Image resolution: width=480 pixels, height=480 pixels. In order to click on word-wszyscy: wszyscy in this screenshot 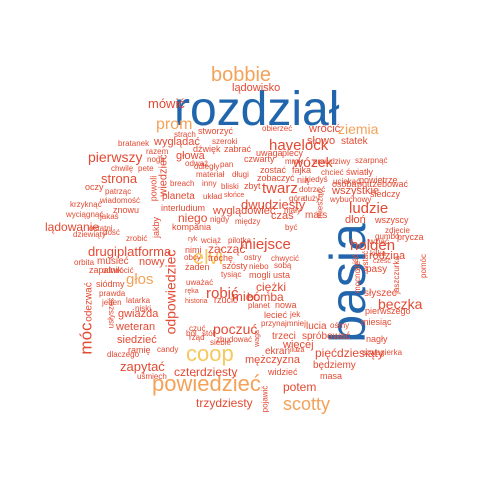, I will do `click(392, 220)`.